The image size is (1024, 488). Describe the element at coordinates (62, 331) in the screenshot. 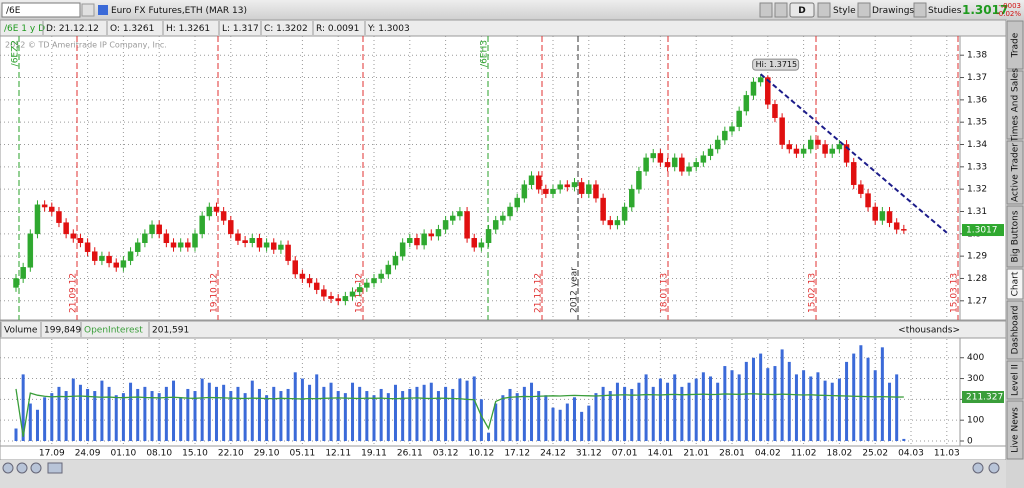

I see `volume-header-item: 199,849` at that location.